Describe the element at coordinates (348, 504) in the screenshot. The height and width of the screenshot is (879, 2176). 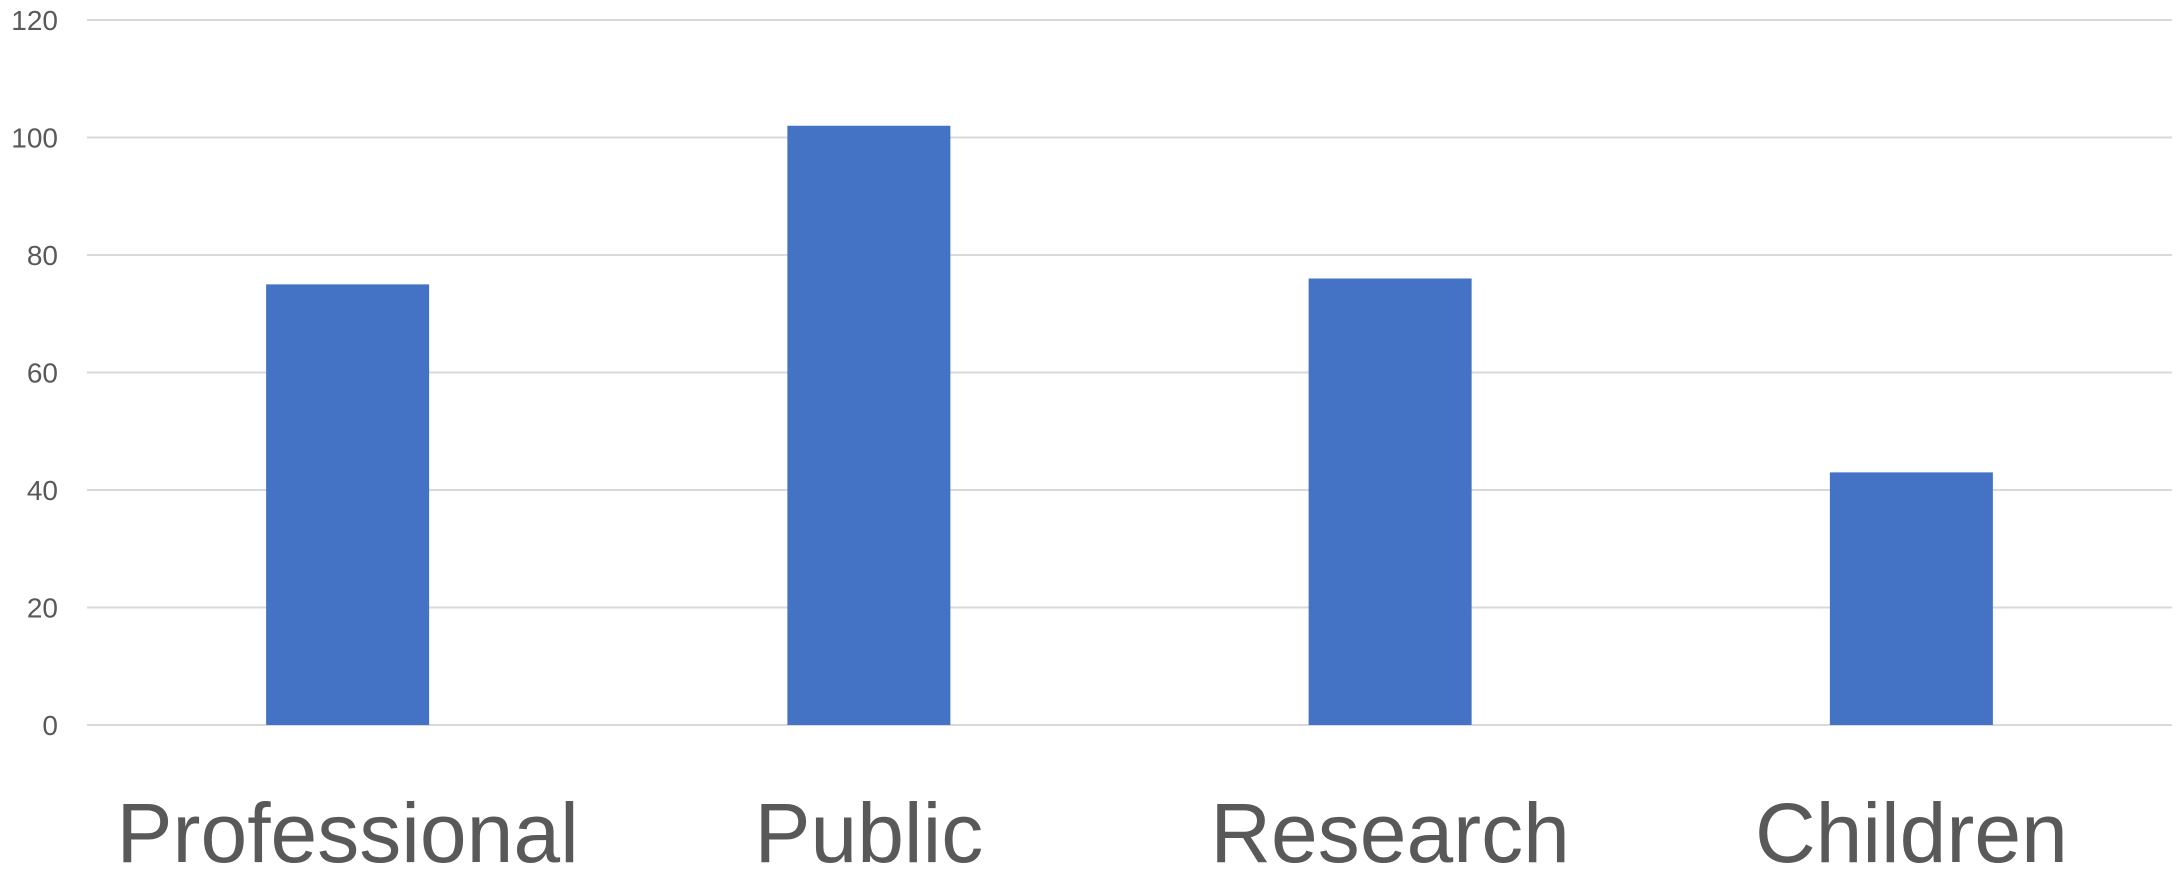
I see `bar-professional` at that location.